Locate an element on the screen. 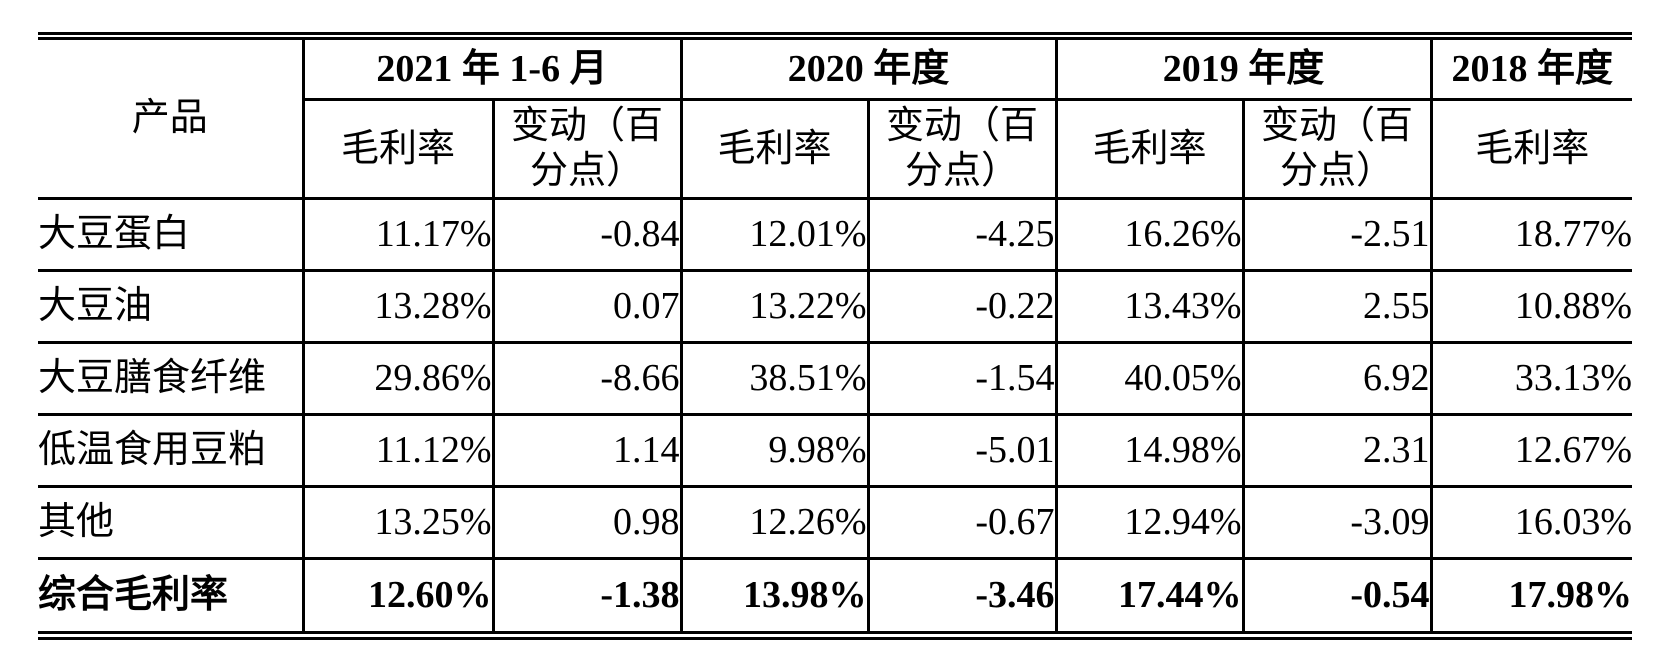 Image resolution: width=1680 pixels, height=670 pixels. change-2021: -8.66 is located at coordinates (587, 378).